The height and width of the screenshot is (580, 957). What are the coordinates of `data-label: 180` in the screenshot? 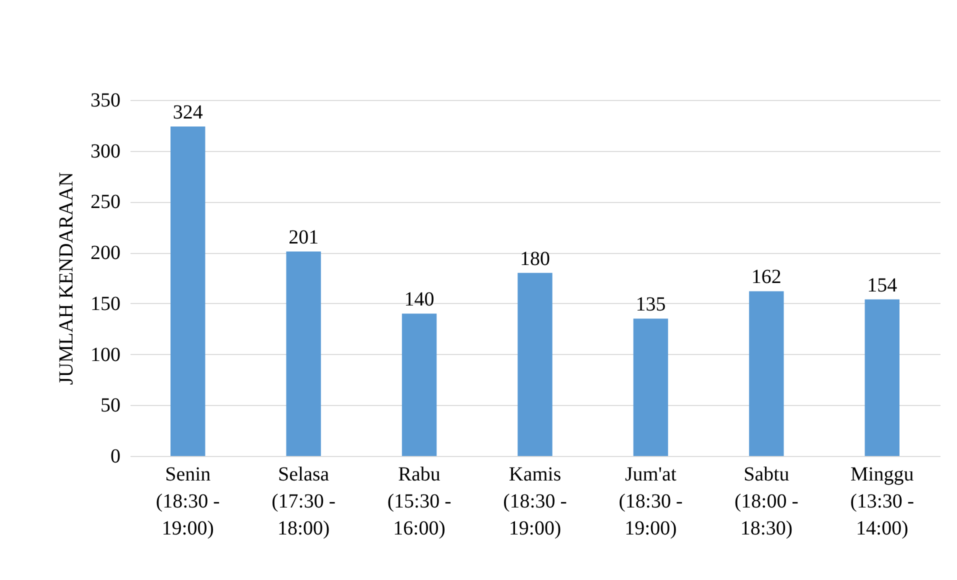 It's located at (535, 259).